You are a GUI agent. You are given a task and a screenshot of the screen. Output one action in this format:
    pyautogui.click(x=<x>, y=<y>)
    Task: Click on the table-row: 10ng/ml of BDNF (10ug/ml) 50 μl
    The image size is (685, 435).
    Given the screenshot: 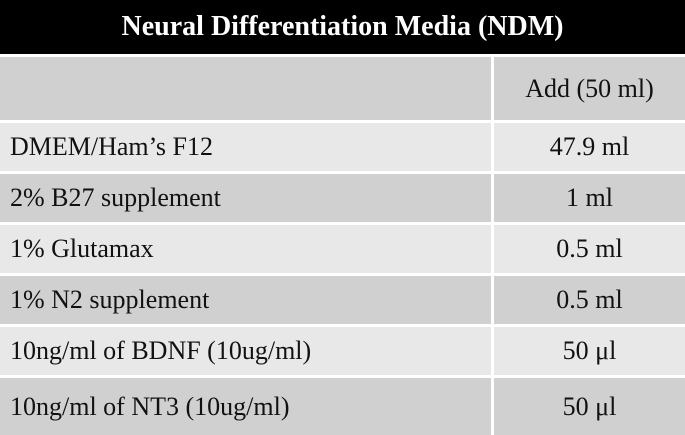 What is the action you would take?
    pyautogui.click(x=342, y=352)
    